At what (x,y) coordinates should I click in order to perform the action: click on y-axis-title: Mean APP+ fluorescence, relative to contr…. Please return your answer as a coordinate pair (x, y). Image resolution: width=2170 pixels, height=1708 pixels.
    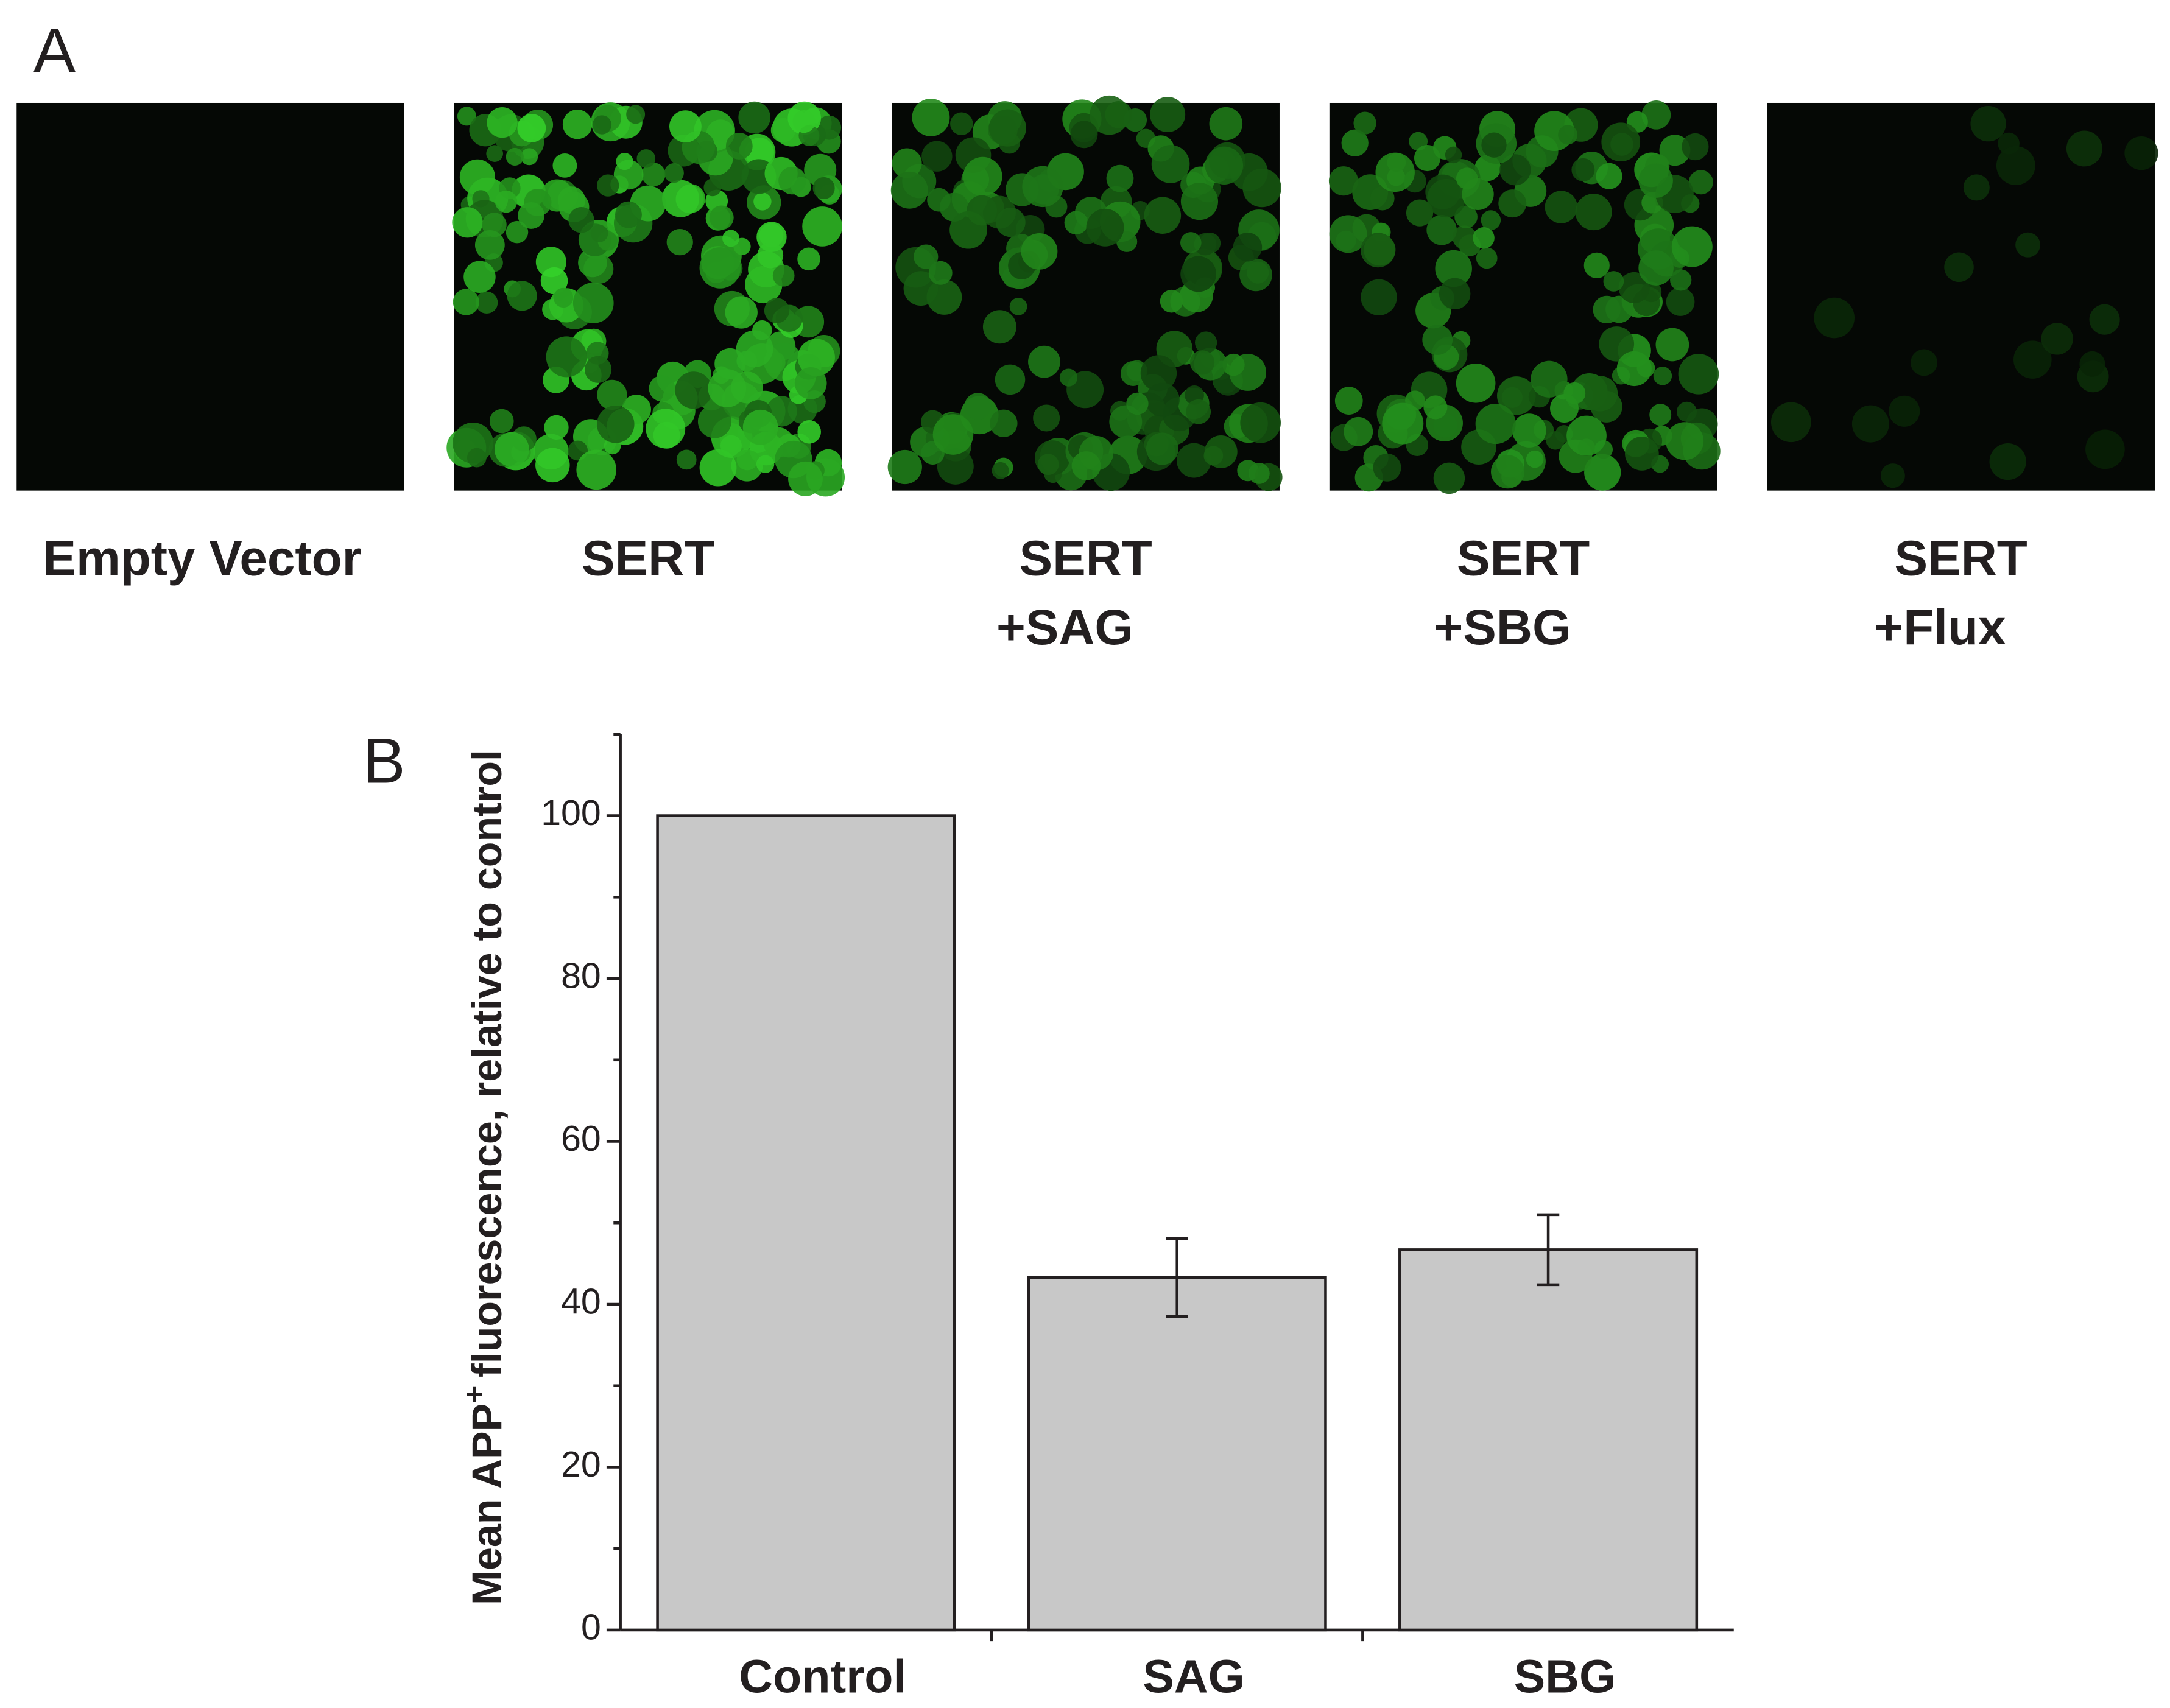
    Looking at the image, I should click on (483, 1177).